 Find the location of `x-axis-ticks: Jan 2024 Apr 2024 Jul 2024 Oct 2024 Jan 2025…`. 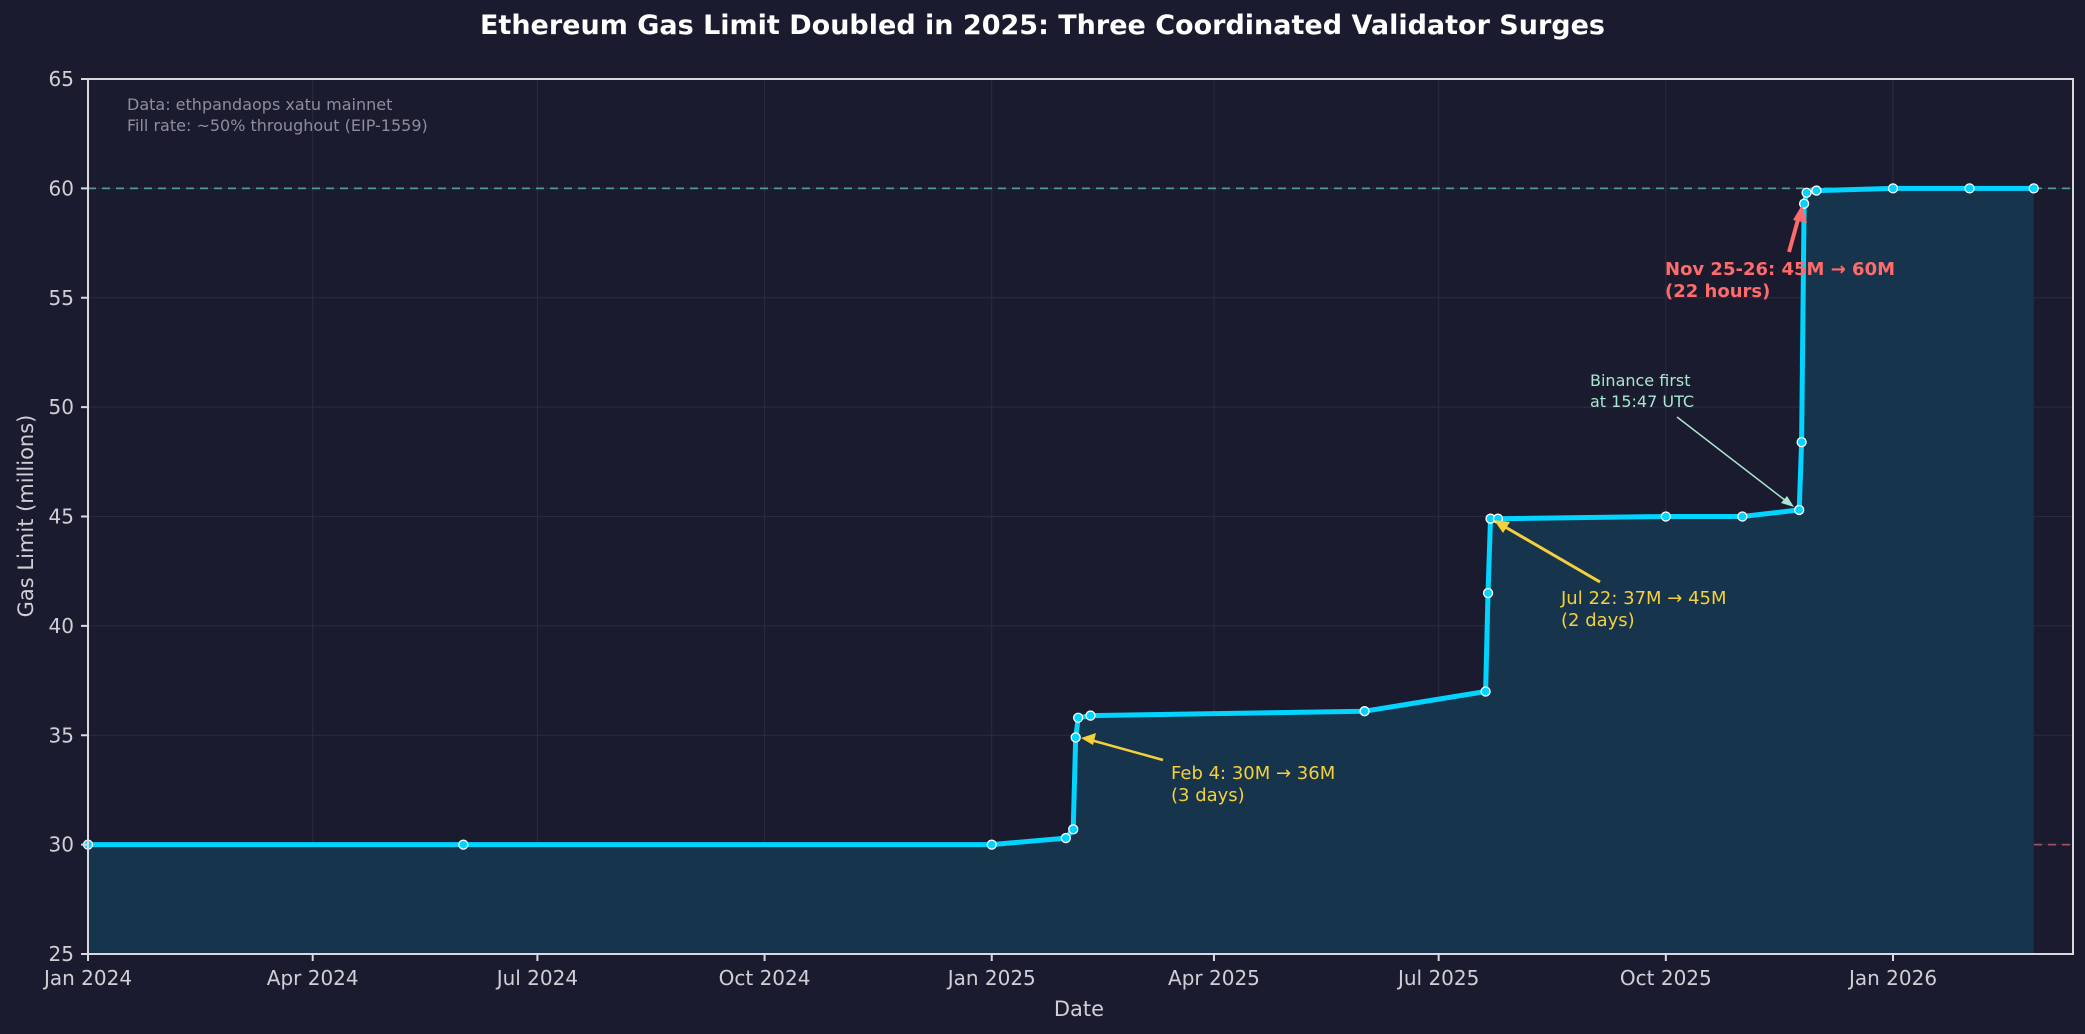

x-axis-ticks: Jan 2024 Apr 2024 Jul 2024 Oct 2024 Jan 2025… is located at coordinates (989, 972).